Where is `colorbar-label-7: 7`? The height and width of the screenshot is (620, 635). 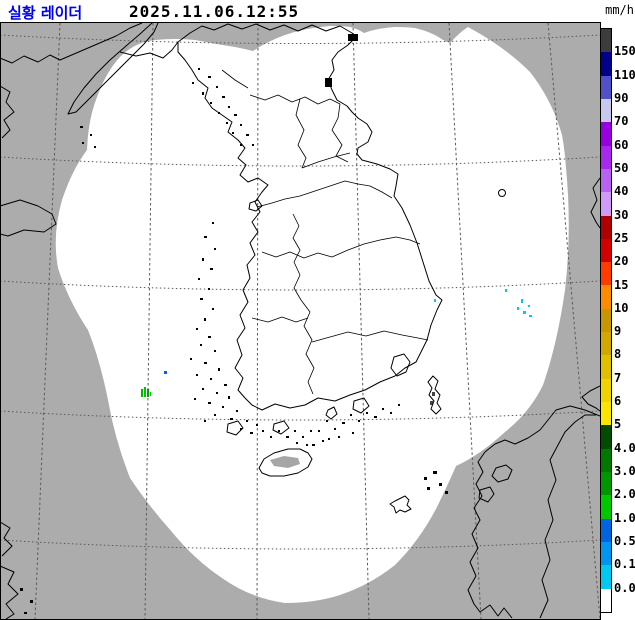 colorbar-label-7: 7 is located at coordinates (618, 377).